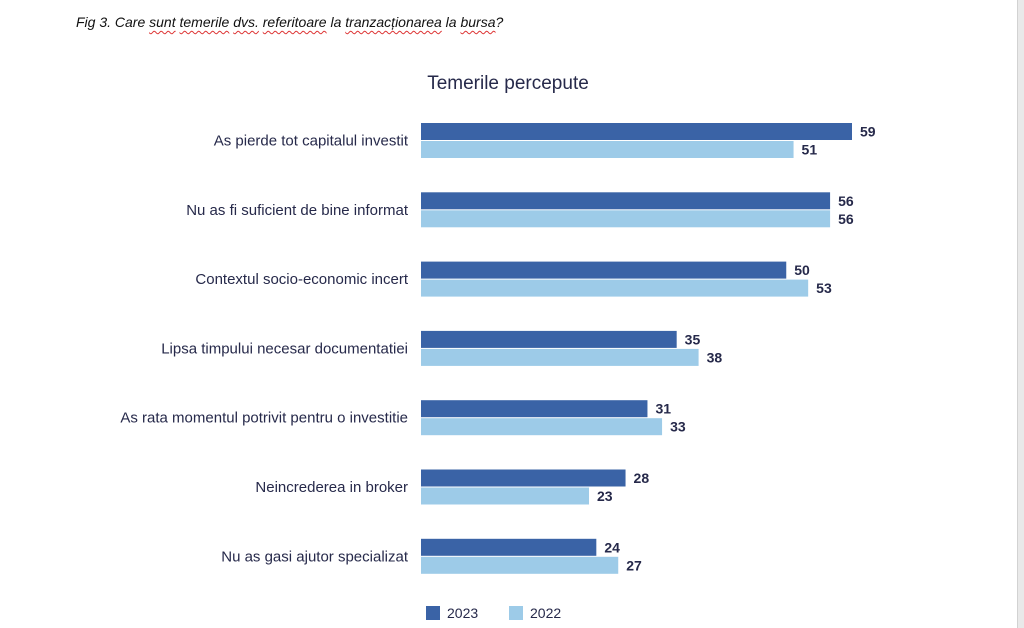 Image resolution: width=1024 pixels, height=628 pixels. What do you see at coordinates (693, 339) in the screenshot?
I see `data-label-2023-lipsa-timpului-necesar-documentatiei: 35` at bounding box center [693, 339].